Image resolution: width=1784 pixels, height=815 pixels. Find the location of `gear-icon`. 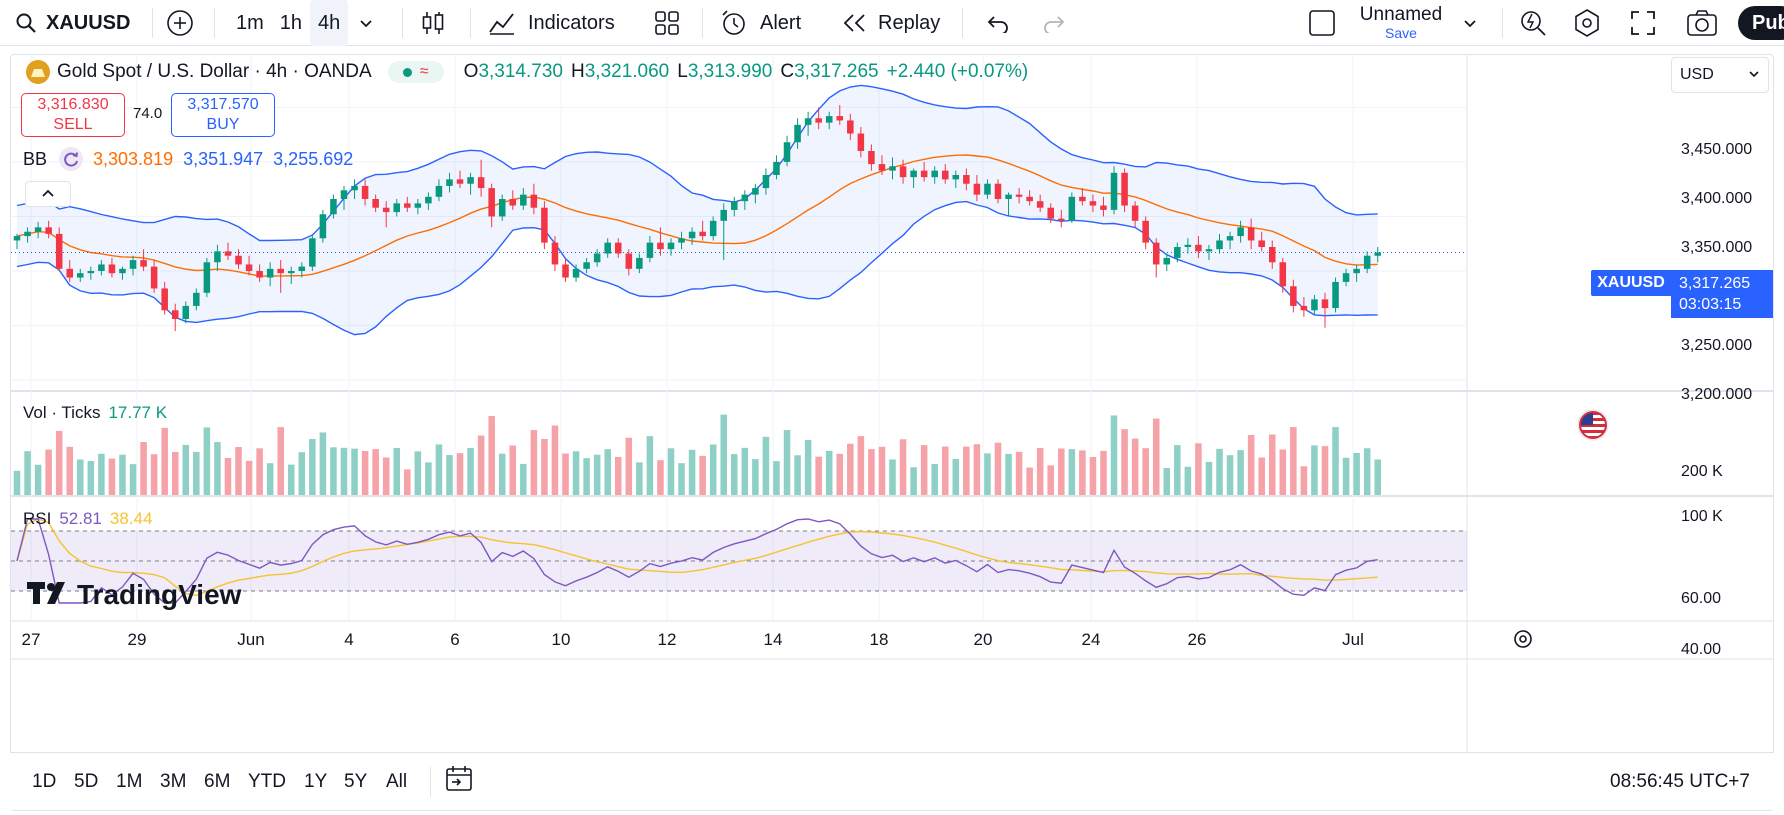

gear-icon is located at coordinates (1523, 639).